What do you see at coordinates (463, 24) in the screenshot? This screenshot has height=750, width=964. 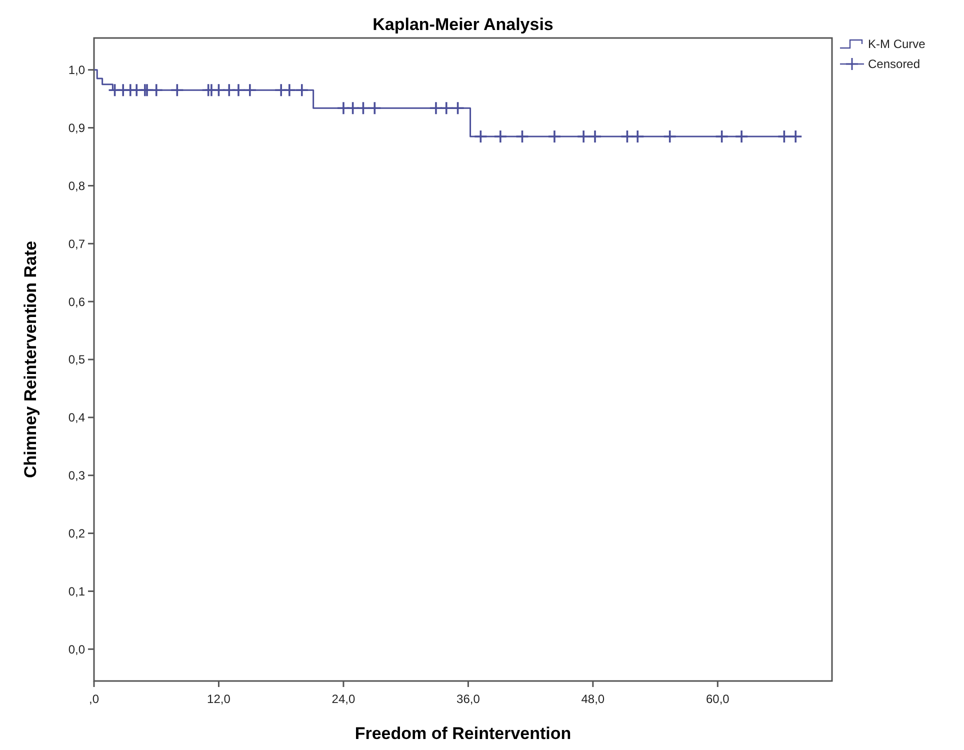 I see `chart-title: Kaplan-Meier Analysis` at bounding box center [463, 24].